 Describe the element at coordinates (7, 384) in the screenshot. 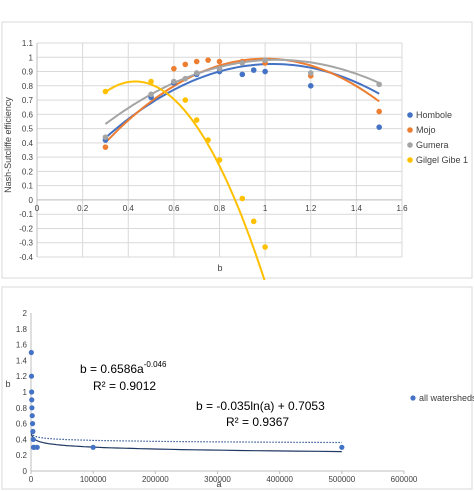

I see `chart2-y-axis-title: b` at that location.